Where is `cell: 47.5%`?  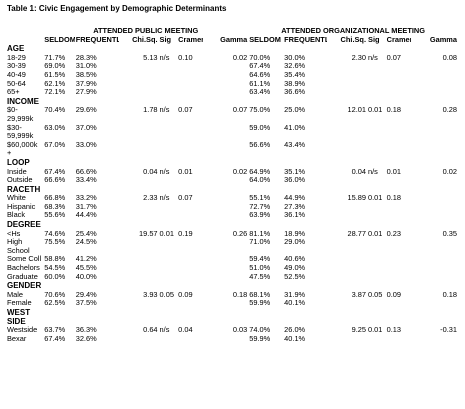 cell: 47.5% is located at coordinates (260, 276).